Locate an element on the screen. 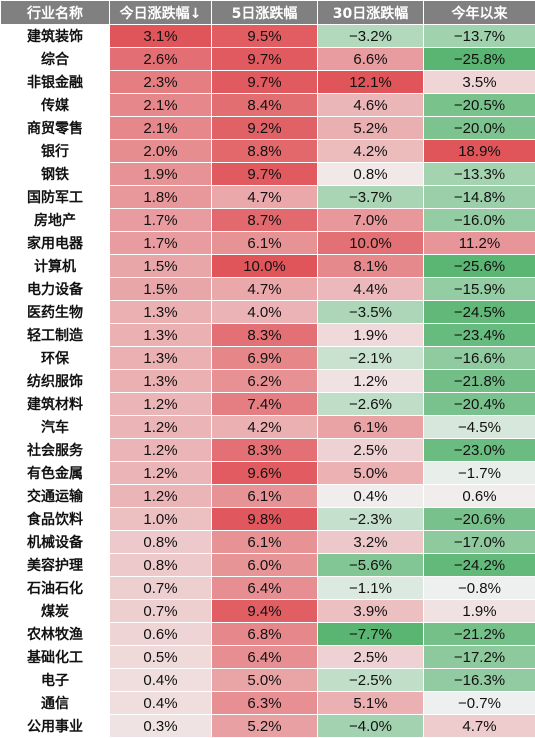 The image size is (535, 738). ytd-change-cell: −20.5% is located at coordinates (479, 105).